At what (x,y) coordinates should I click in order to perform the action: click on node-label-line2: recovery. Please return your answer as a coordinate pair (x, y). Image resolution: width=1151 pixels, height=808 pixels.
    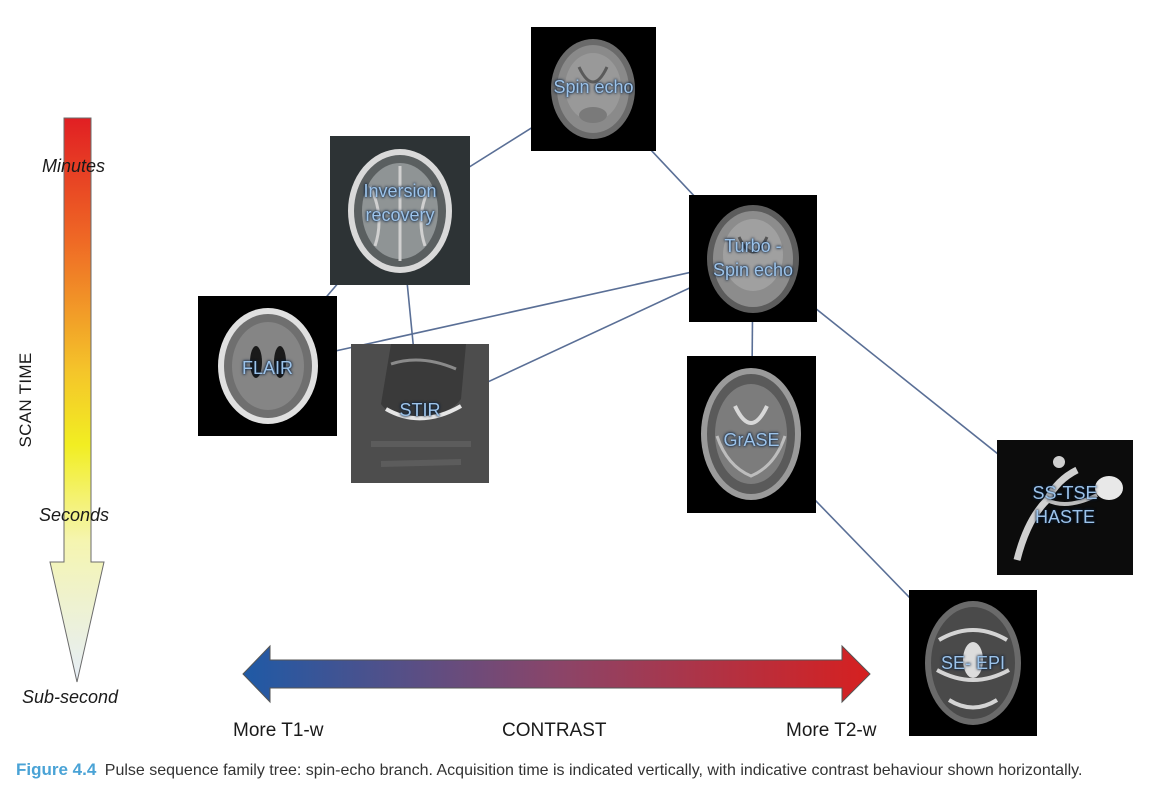
    Looking at the image, I should click on (400, 215).